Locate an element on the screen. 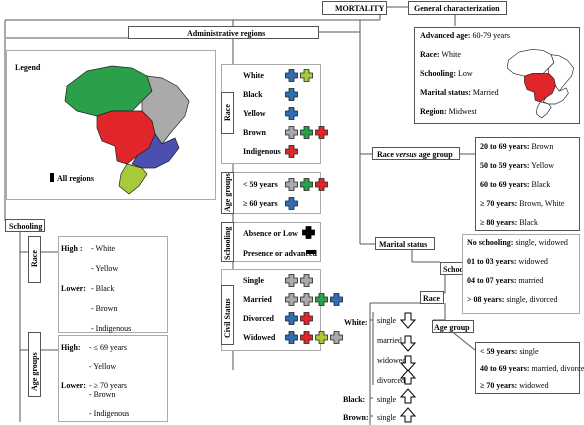  race-age-item-label: 50 to 59 years: is located at coordinates (505, 165).